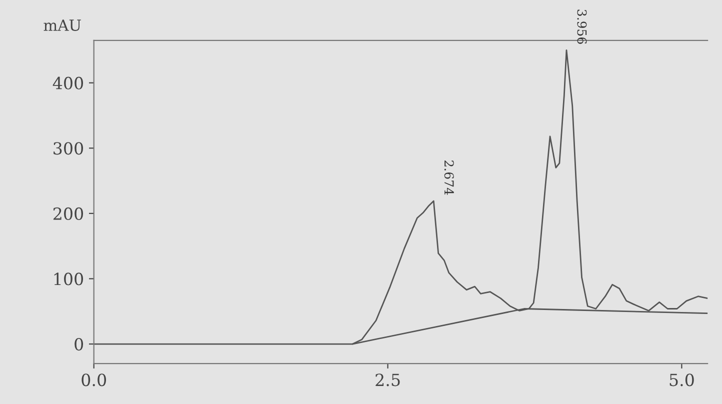 This screenshot has height=404, width=722. I want to click on y-tick-label: 100, so click(69, 279).